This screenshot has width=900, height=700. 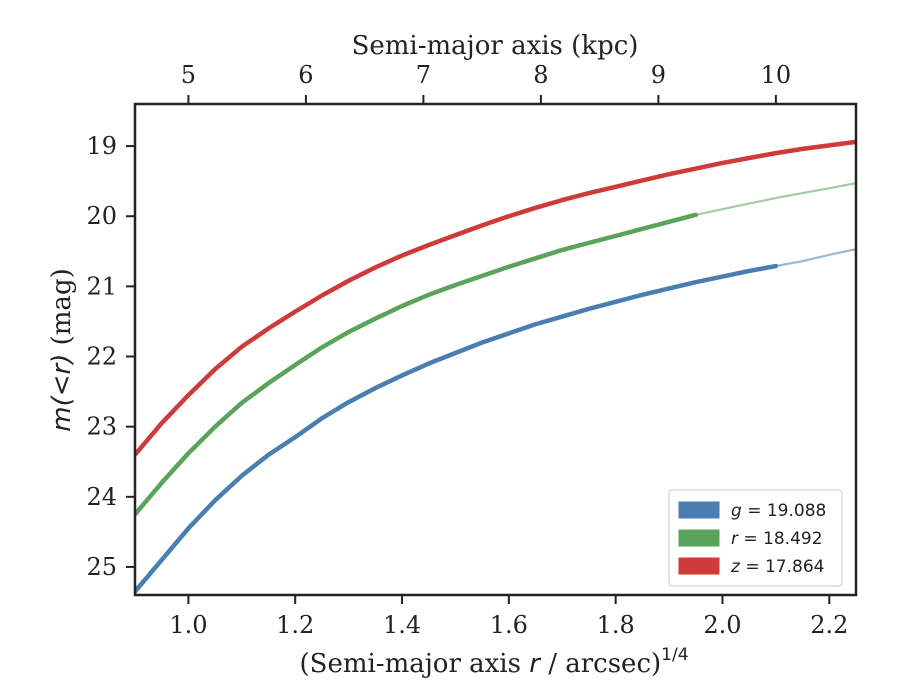 What do you see at coordinates (101, 567) in the screenshot?
I see `y-tick-label: 25` at bounding box center [101, 567].